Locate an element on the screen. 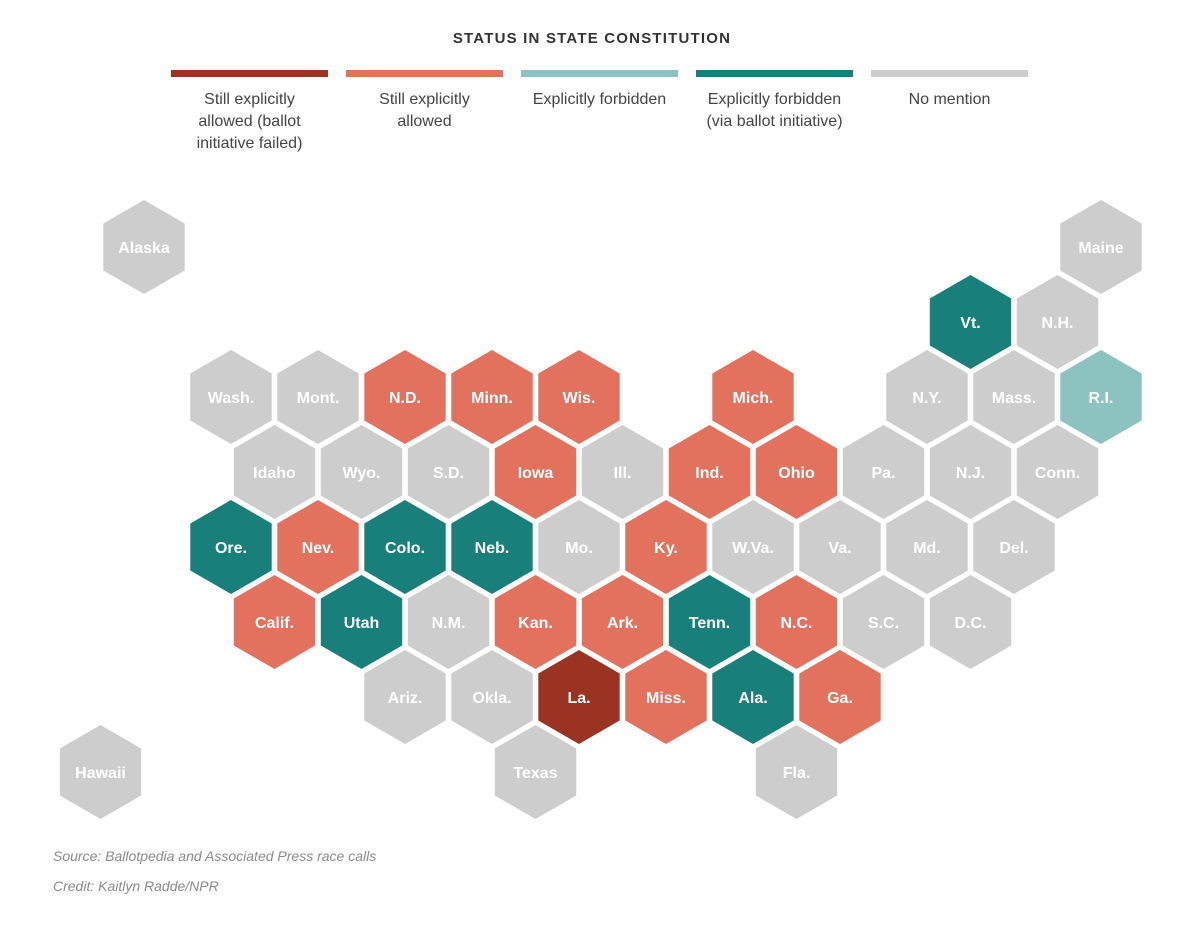  state-hex-nev: Nev. is located at coordinates (318, 547).